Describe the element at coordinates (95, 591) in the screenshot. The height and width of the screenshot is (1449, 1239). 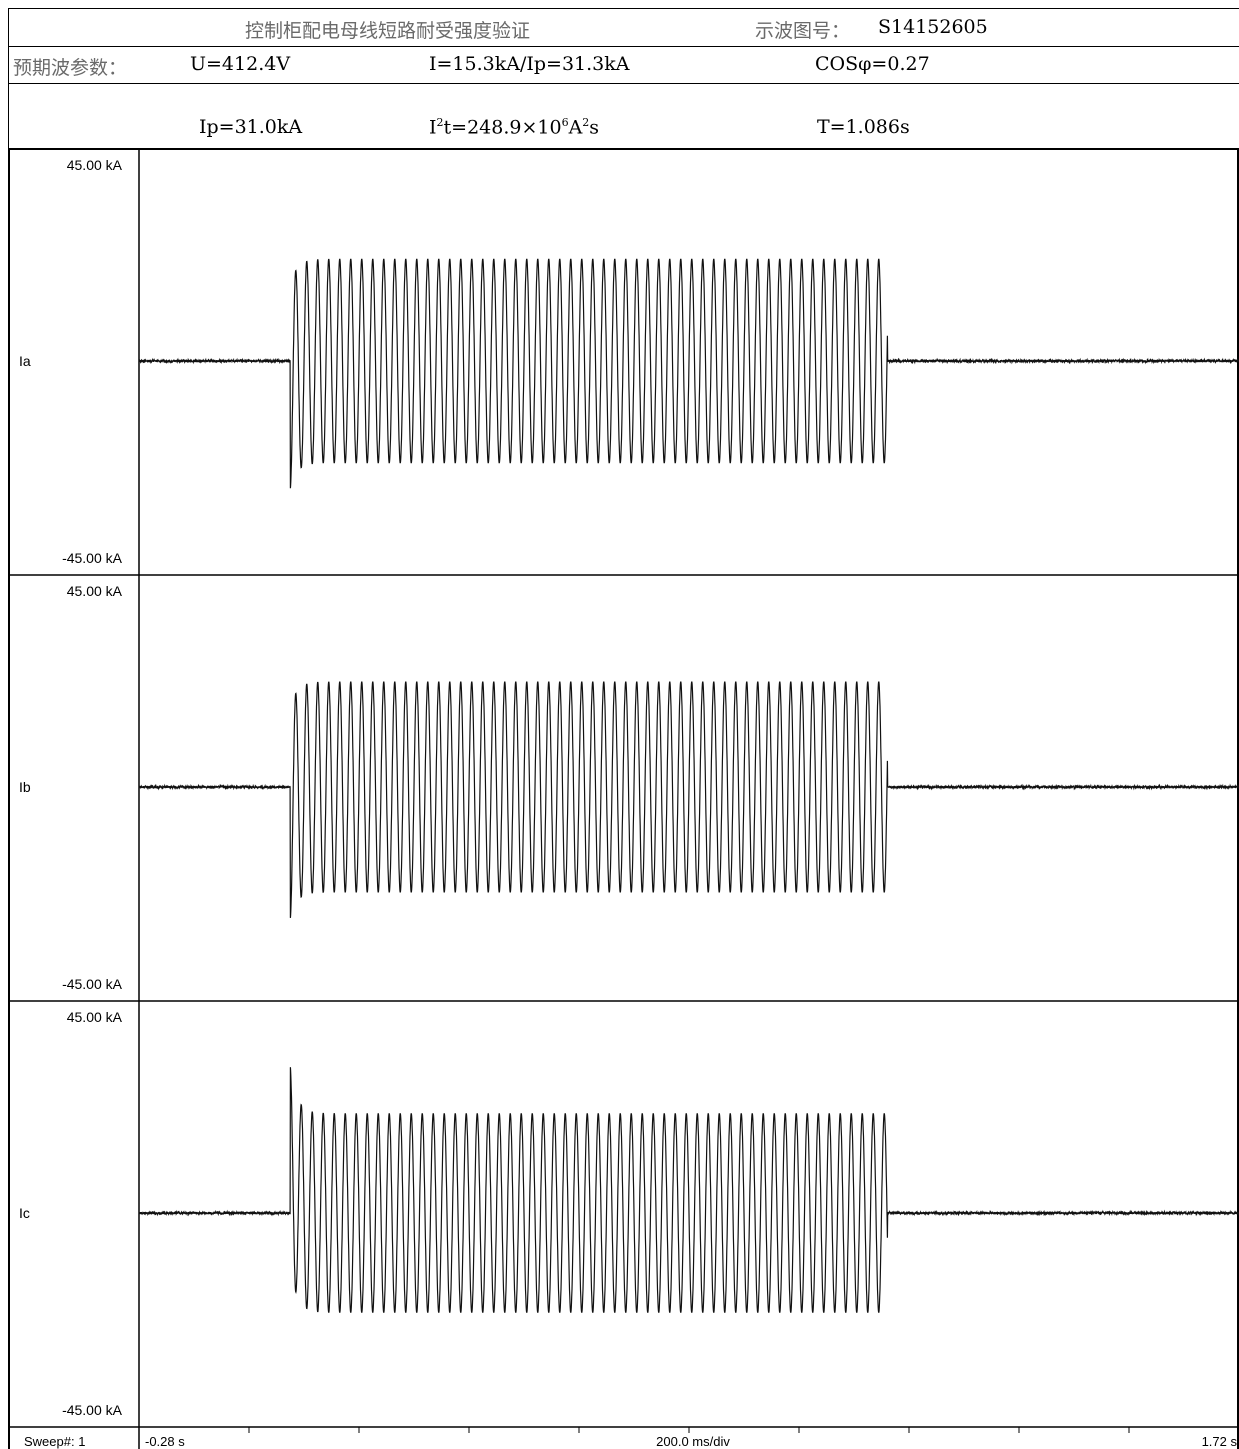
I see `ymax-label-ib: 45.00 kA` at that location.